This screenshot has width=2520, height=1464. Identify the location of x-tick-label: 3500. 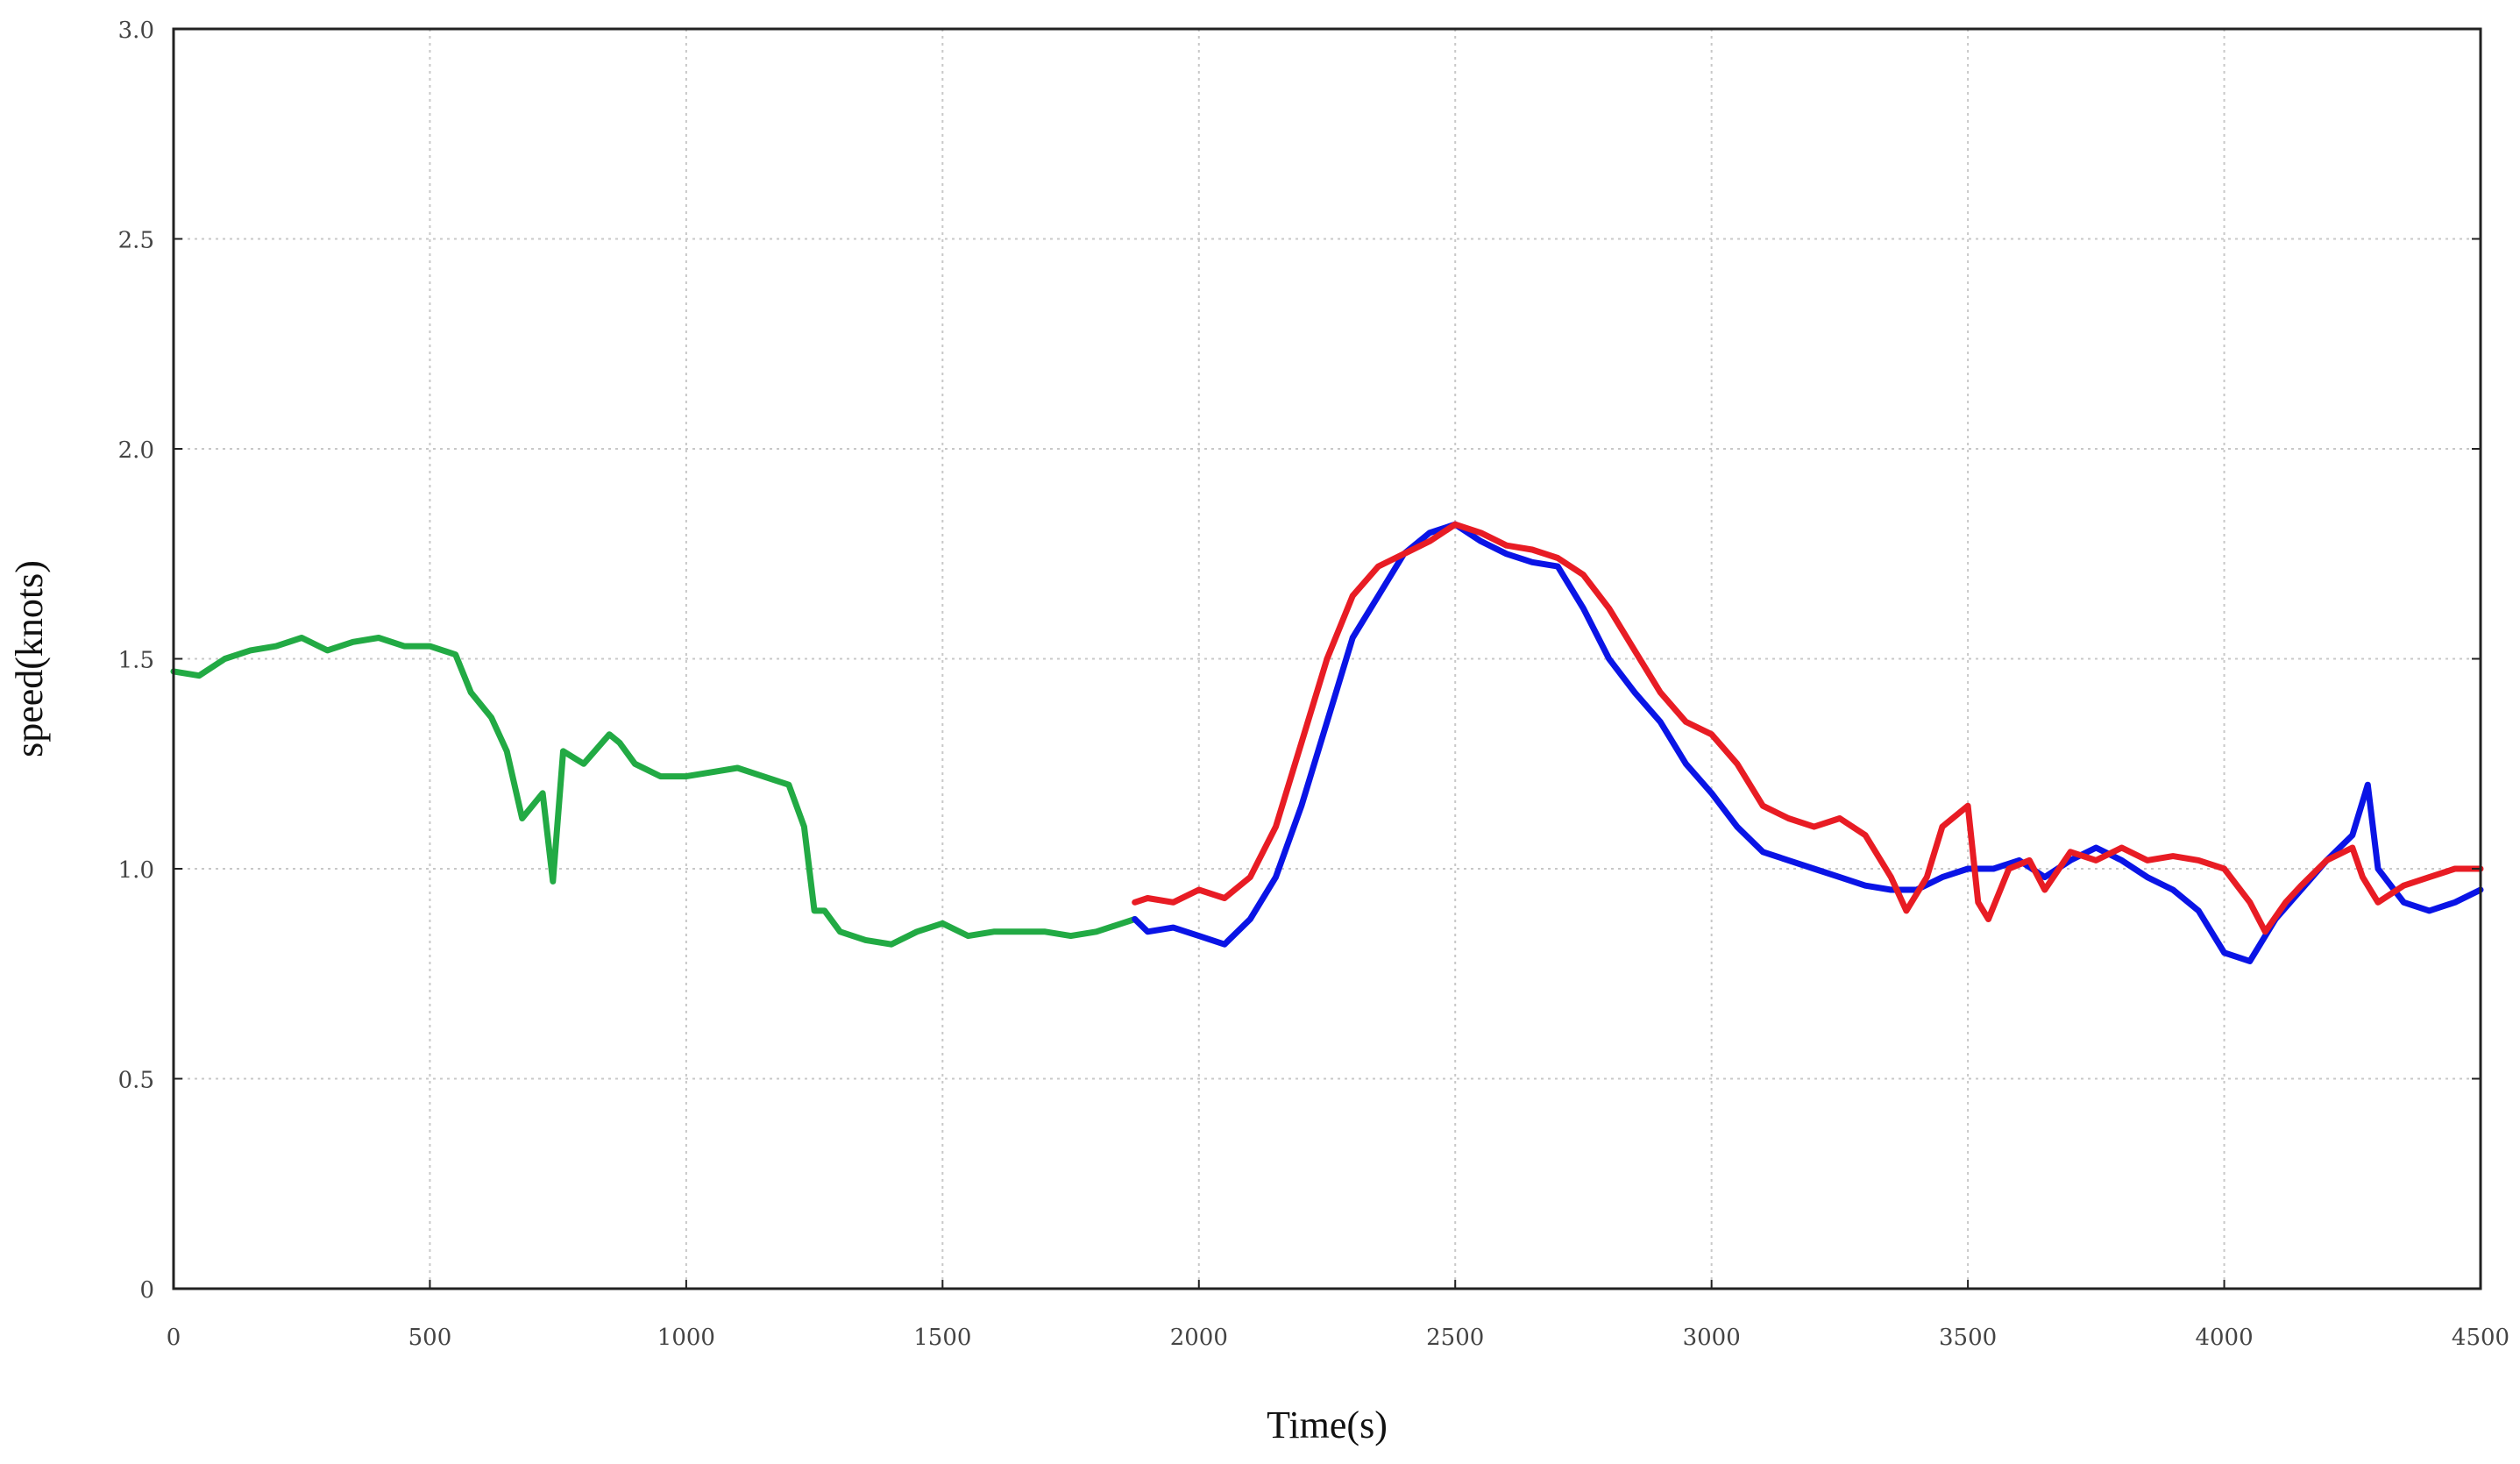
(1968, 1338).